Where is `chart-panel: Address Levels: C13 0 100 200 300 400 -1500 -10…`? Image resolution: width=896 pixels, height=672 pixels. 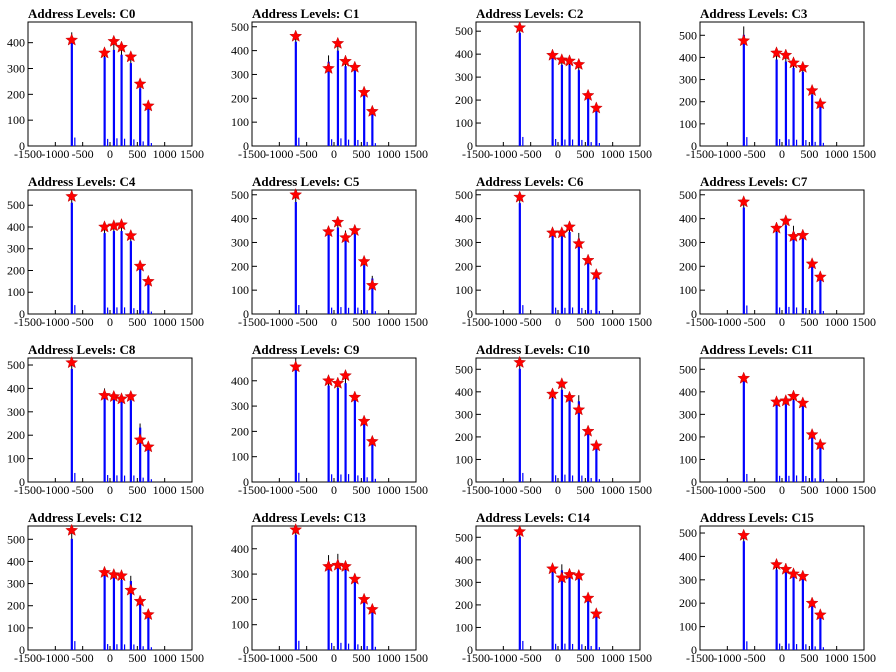 chart-panel: Address Levels: C13 0 100 200 300 400 -1500 -10… is located at coordinates (329, 587).